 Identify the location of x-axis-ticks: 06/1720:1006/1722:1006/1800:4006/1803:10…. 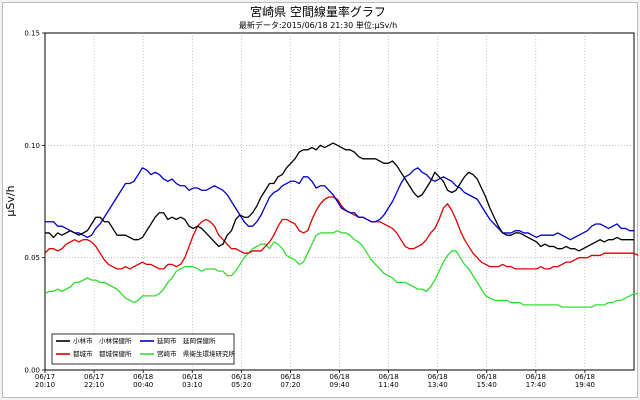
(315, 379).